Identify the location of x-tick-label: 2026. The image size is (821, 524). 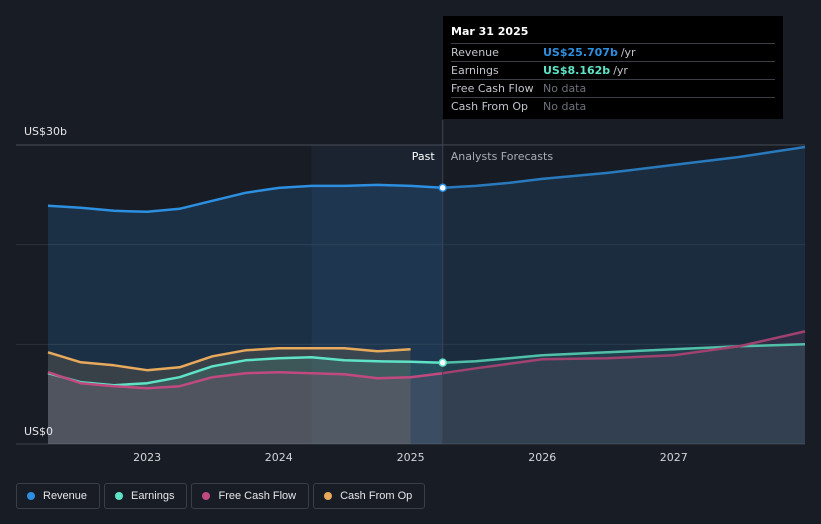
(542, 457).